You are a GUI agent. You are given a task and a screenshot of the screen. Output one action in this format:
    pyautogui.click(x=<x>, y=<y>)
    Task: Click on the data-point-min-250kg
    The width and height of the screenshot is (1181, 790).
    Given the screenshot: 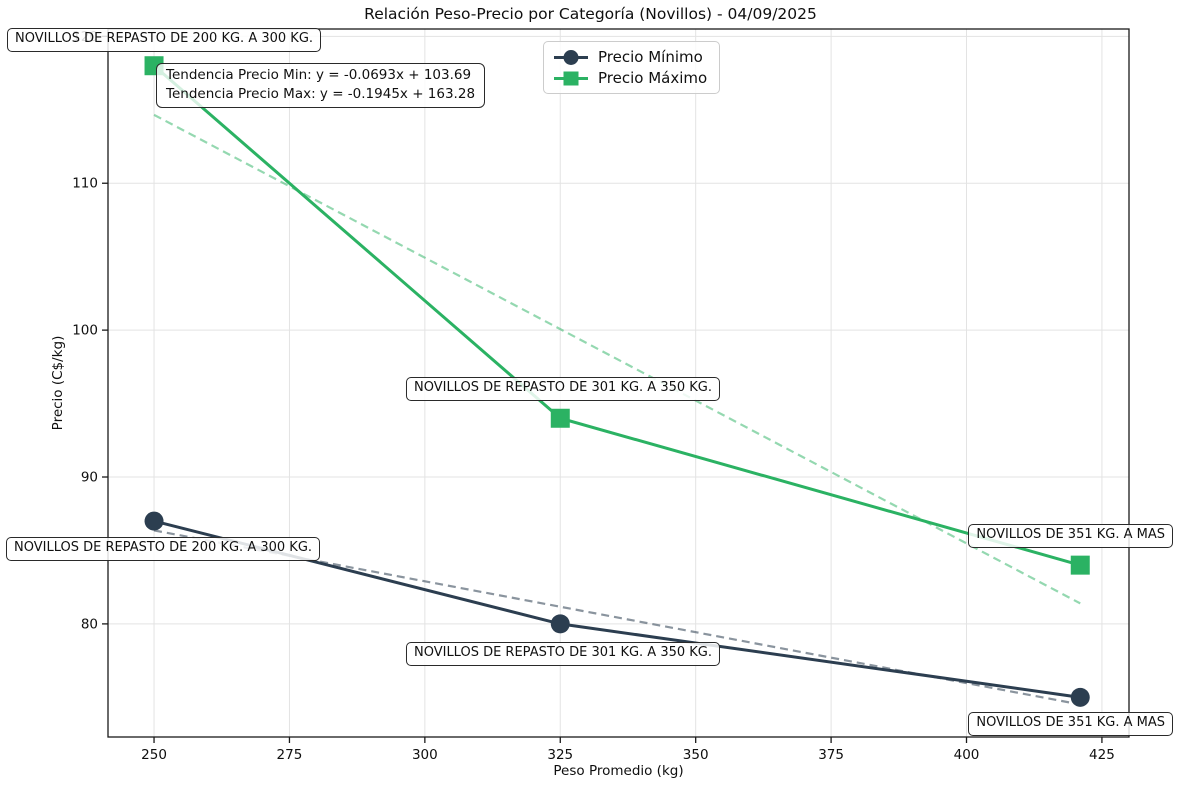 What is the action you would take?
    pyautogui.click(x=154, y=521)
    